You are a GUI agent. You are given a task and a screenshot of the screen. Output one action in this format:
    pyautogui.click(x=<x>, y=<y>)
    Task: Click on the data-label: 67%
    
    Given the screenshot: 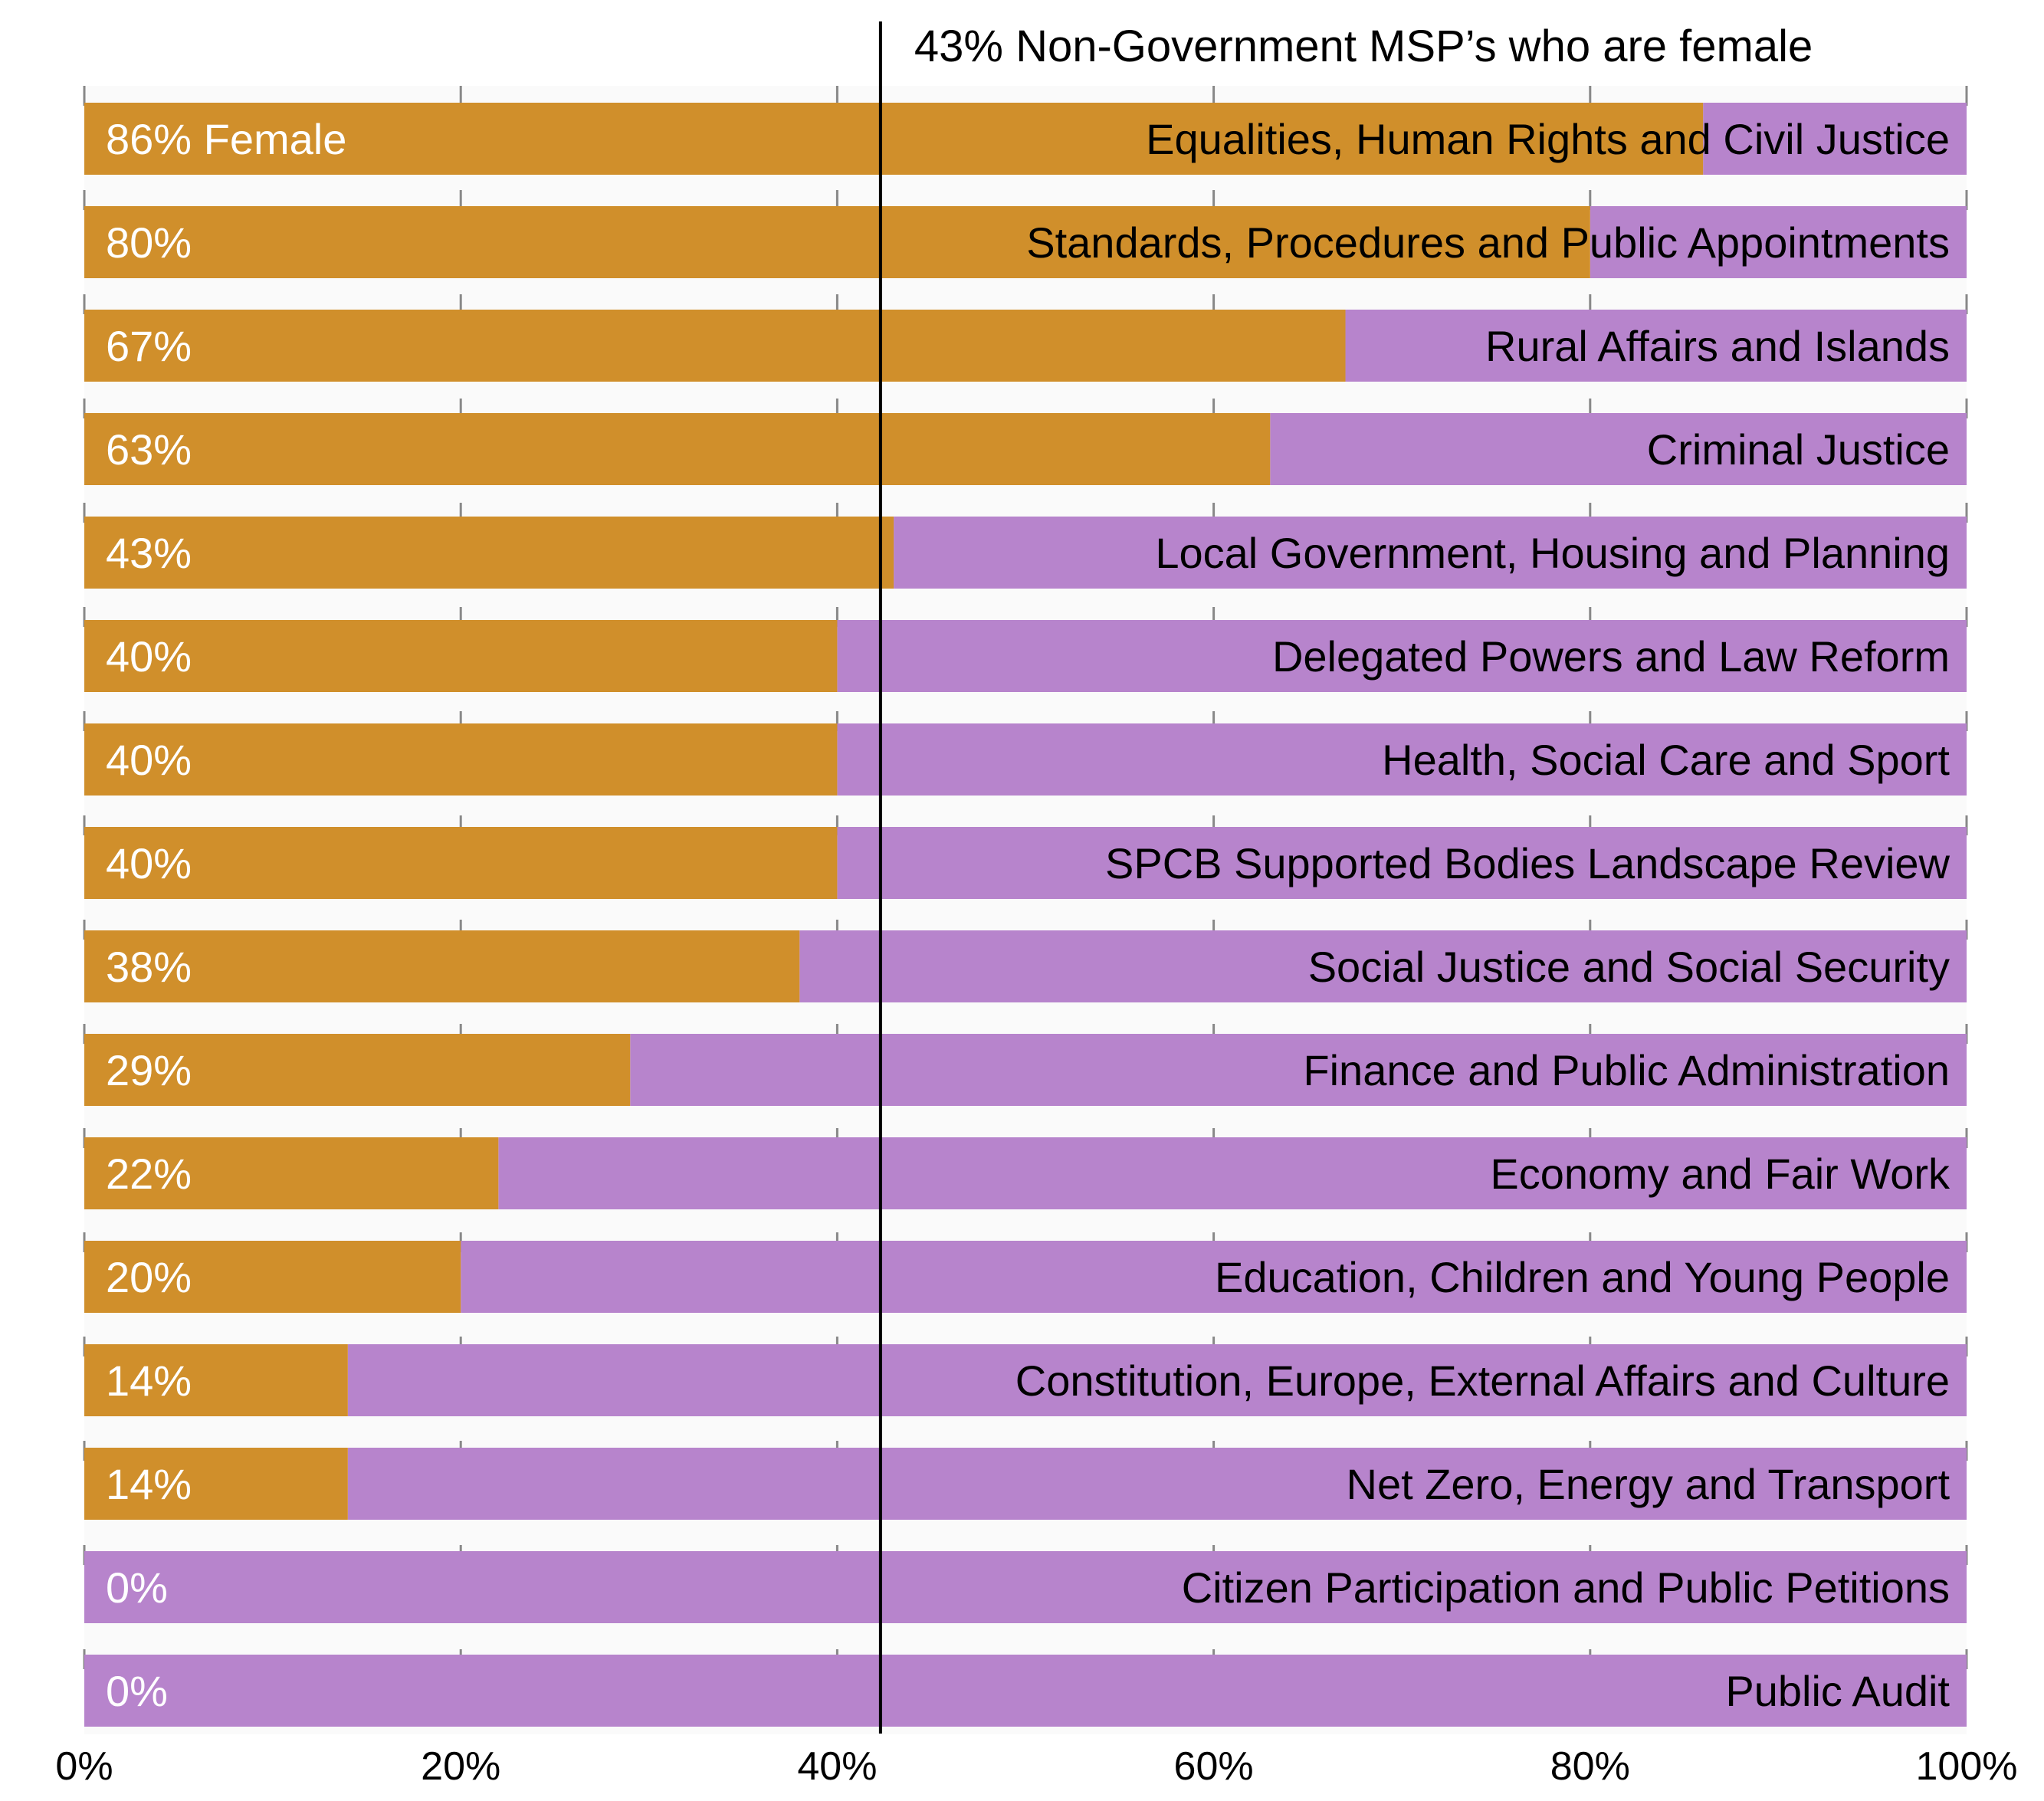 What is the action you would take?
    pyautogui.click(x=149, y=346)
    